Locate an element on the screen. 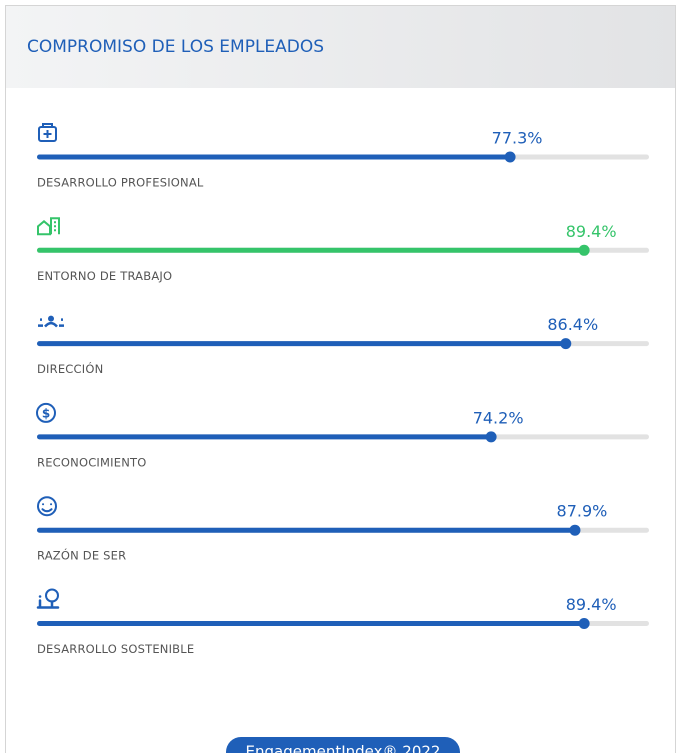 The height and width of the screenshot is (753, 678). metric-row: 86.4% DIRECCIÓN is located at coordinates (343, 345).